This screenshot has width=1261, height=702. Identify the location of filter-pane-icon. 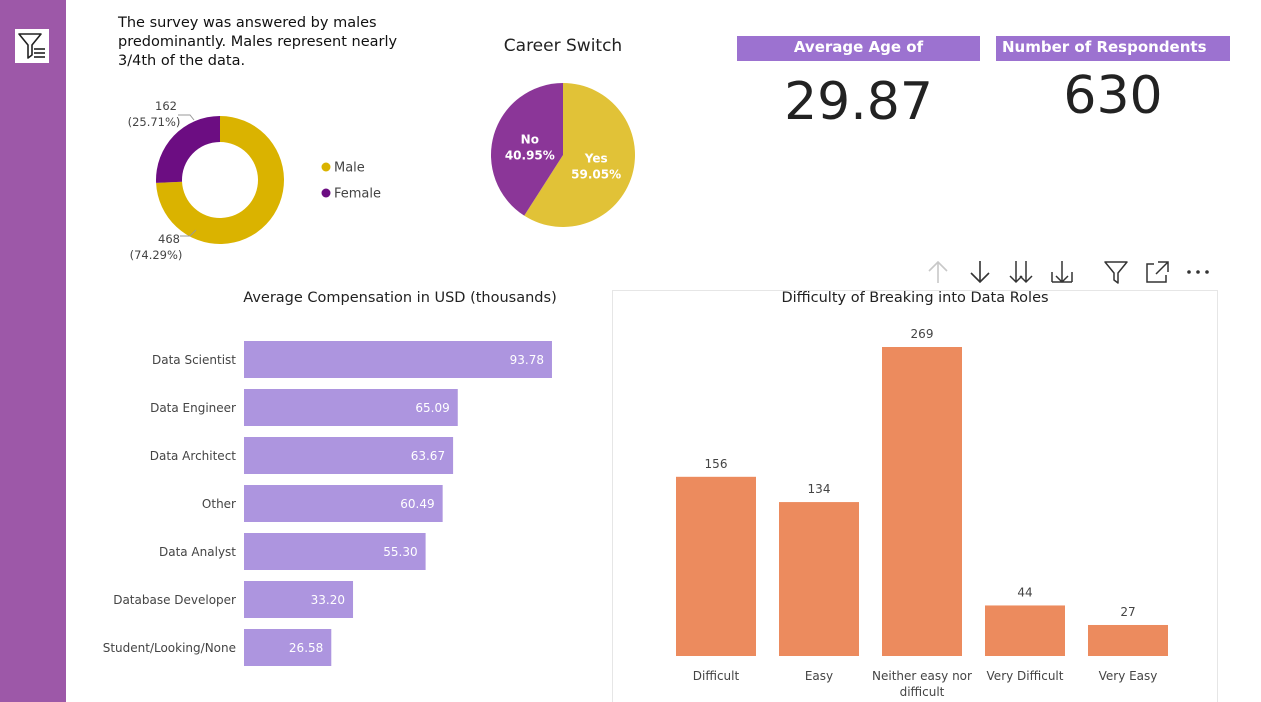
(31, 46).